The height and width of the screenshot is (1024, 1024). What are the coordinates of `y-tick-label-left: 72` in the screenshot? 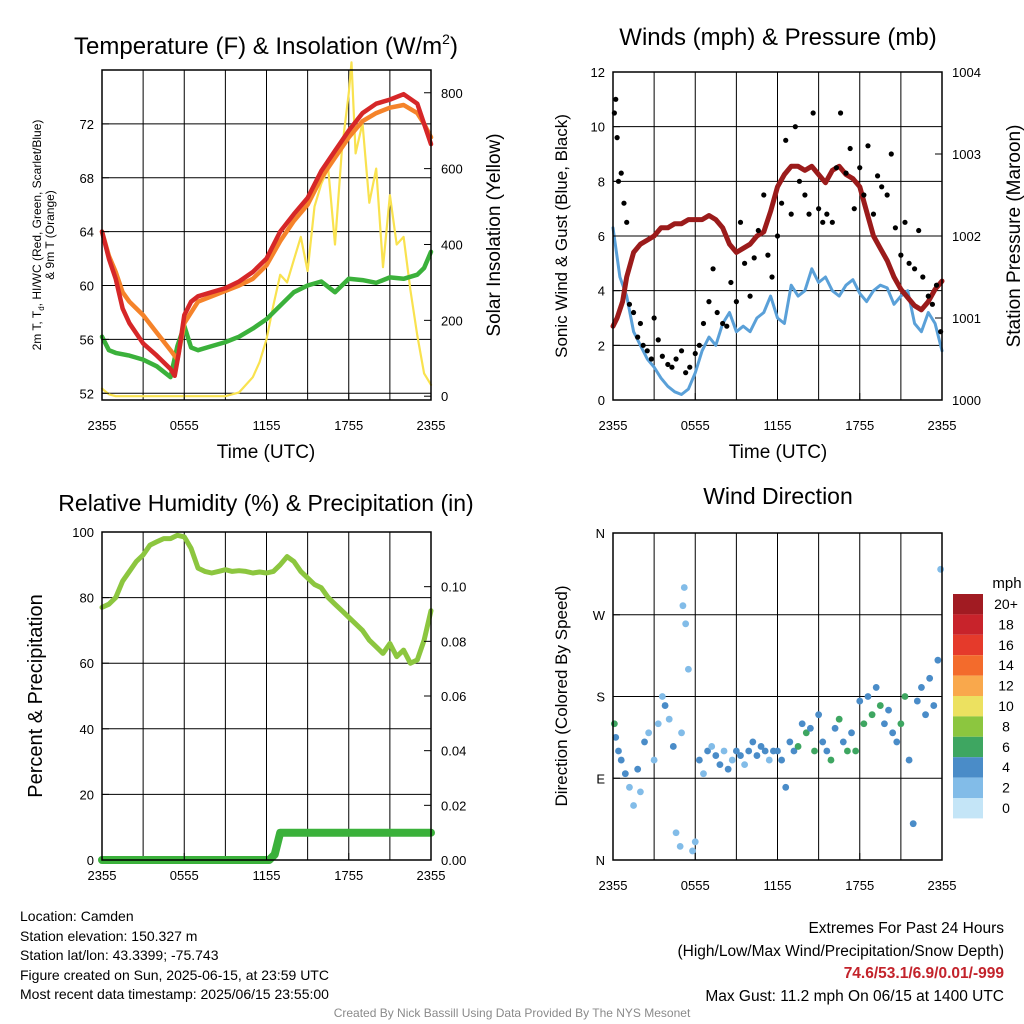 It's located at (87, 124).